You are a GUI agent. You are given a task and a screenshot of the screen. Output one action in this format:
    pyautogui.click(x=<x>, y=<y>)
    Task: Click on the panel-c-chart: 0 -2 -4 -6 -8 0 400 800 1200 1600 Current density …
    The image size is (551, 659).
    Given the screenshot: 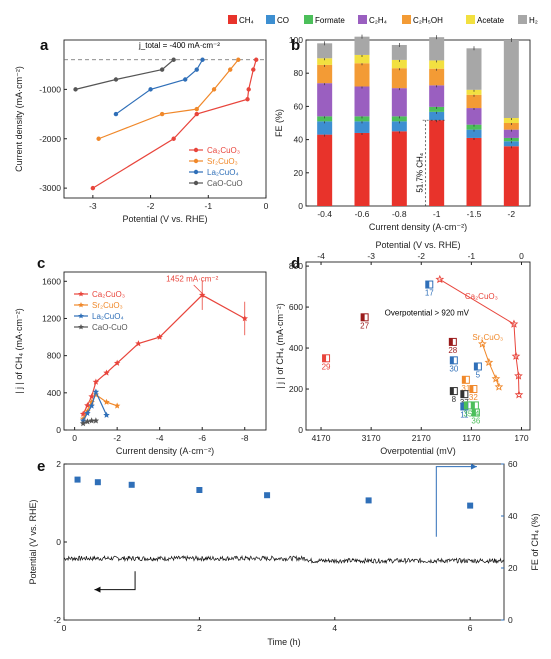 What is the action you would take?
    pyautogui.click(x=140, y=363)
    